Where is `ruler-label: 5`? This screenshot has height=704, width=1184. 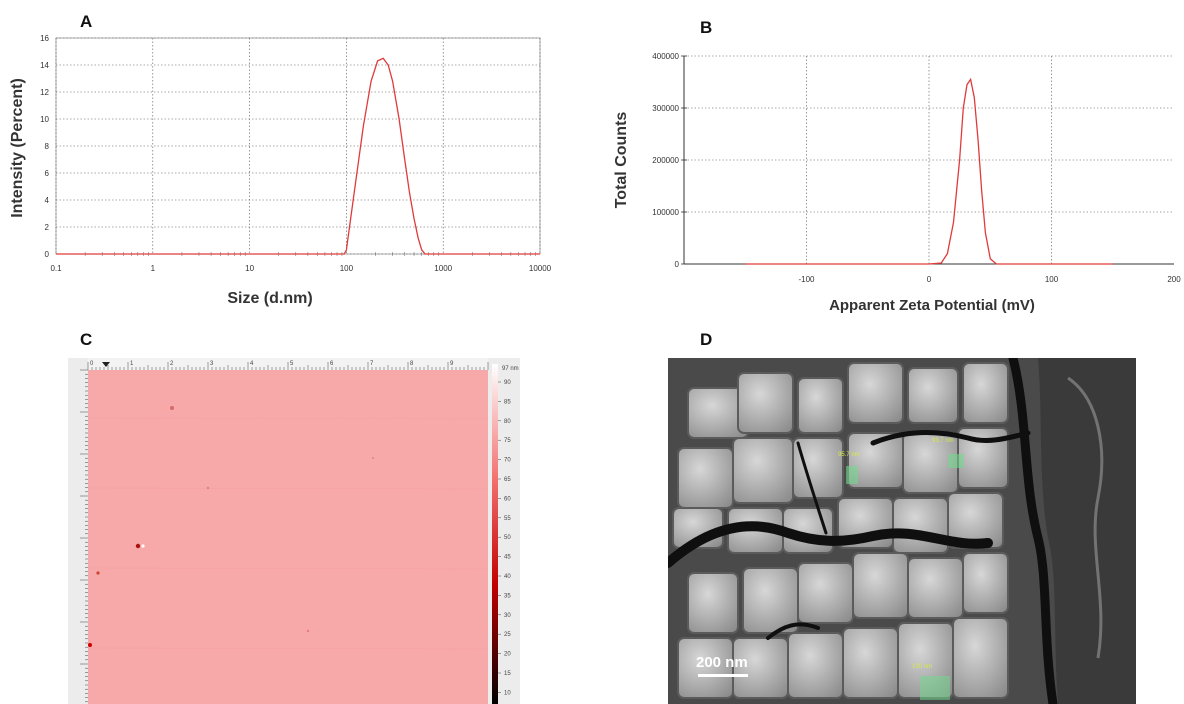 ruler-label: 5 is located at coordinates (292, 364).